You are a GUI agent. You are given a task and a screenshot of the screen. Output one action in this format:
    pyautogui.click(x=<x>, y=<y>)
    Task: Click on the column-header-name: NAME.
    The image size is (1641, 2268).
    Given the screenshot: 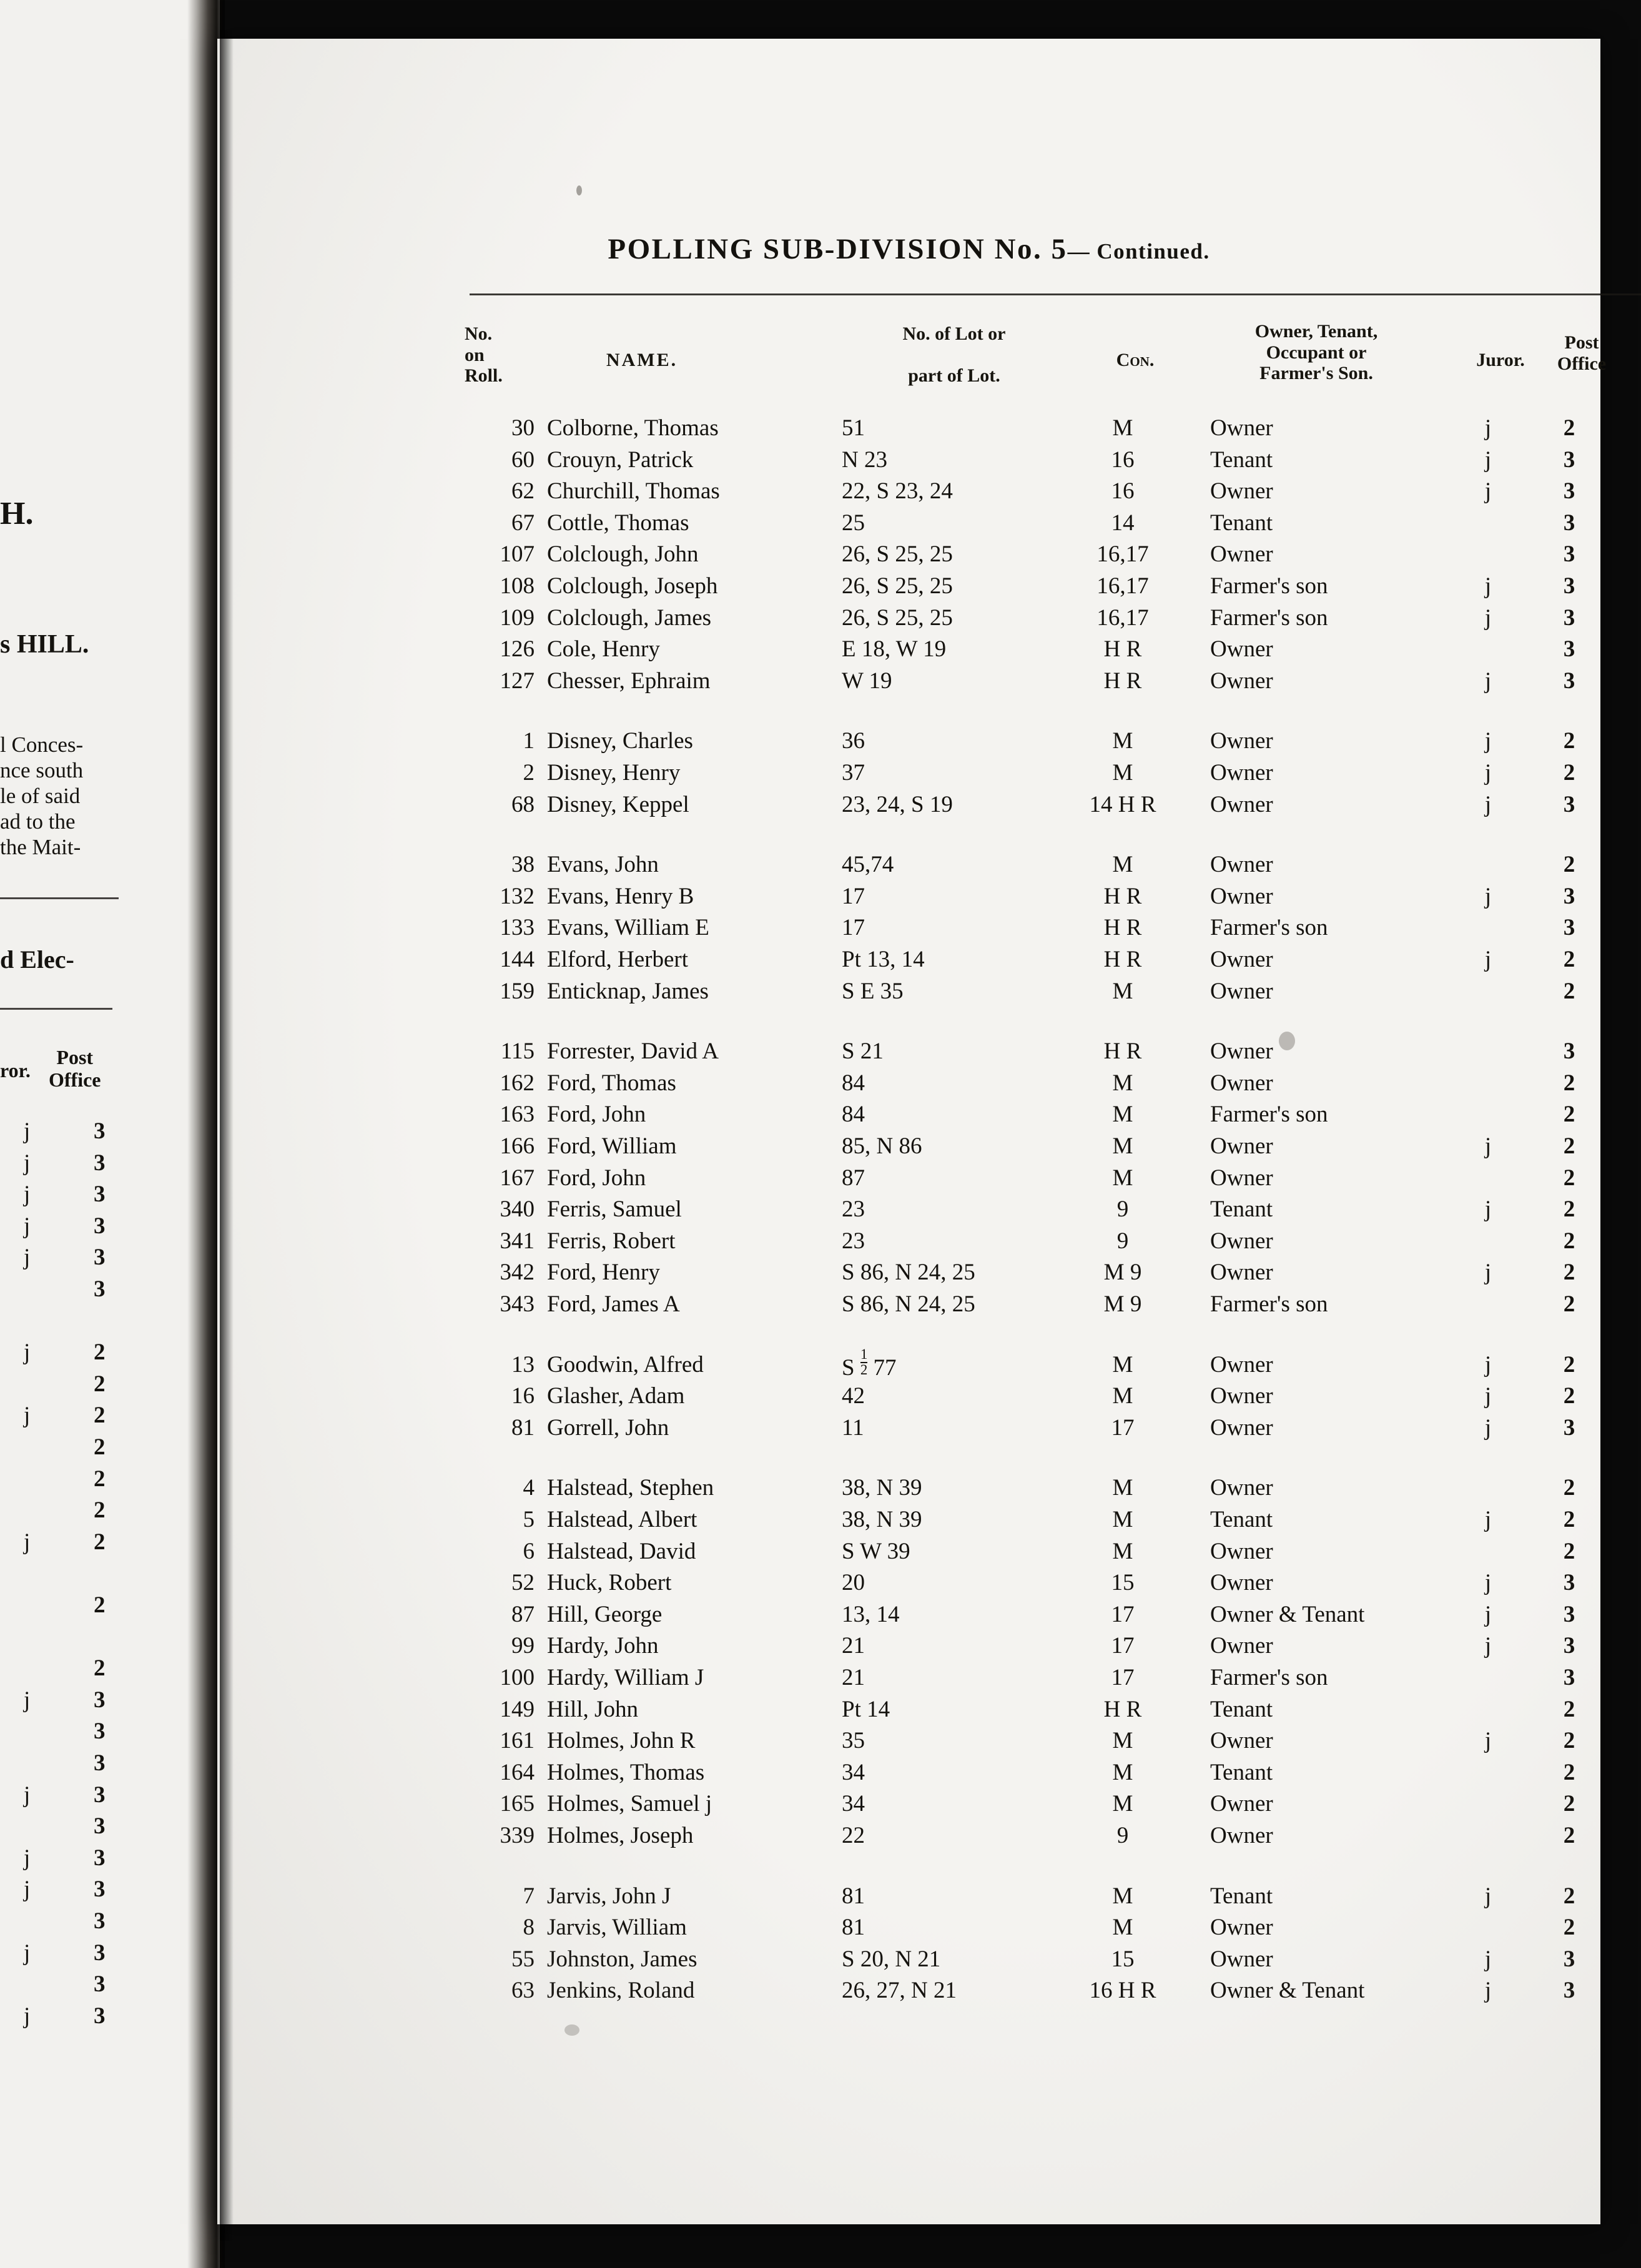 What is the action you would take?
    pyautogui.click(x=642, y=360)
    